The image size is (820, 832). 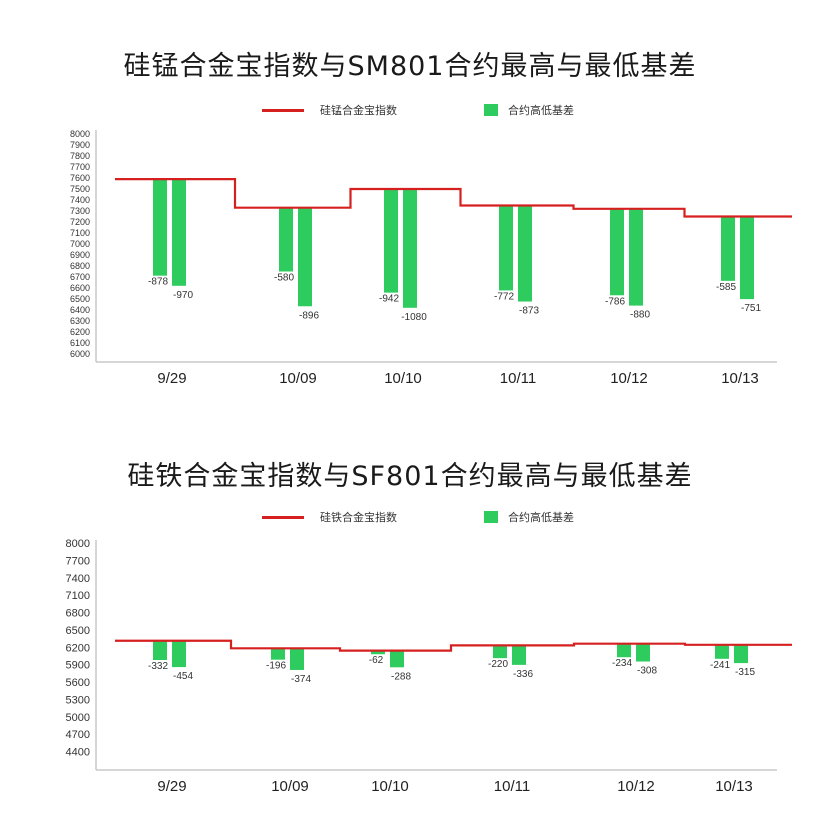 What do you see at coordinates (80, 178) in the screenshot?
I see `y-tick-label: 7600` at bounding box center [80, 178].